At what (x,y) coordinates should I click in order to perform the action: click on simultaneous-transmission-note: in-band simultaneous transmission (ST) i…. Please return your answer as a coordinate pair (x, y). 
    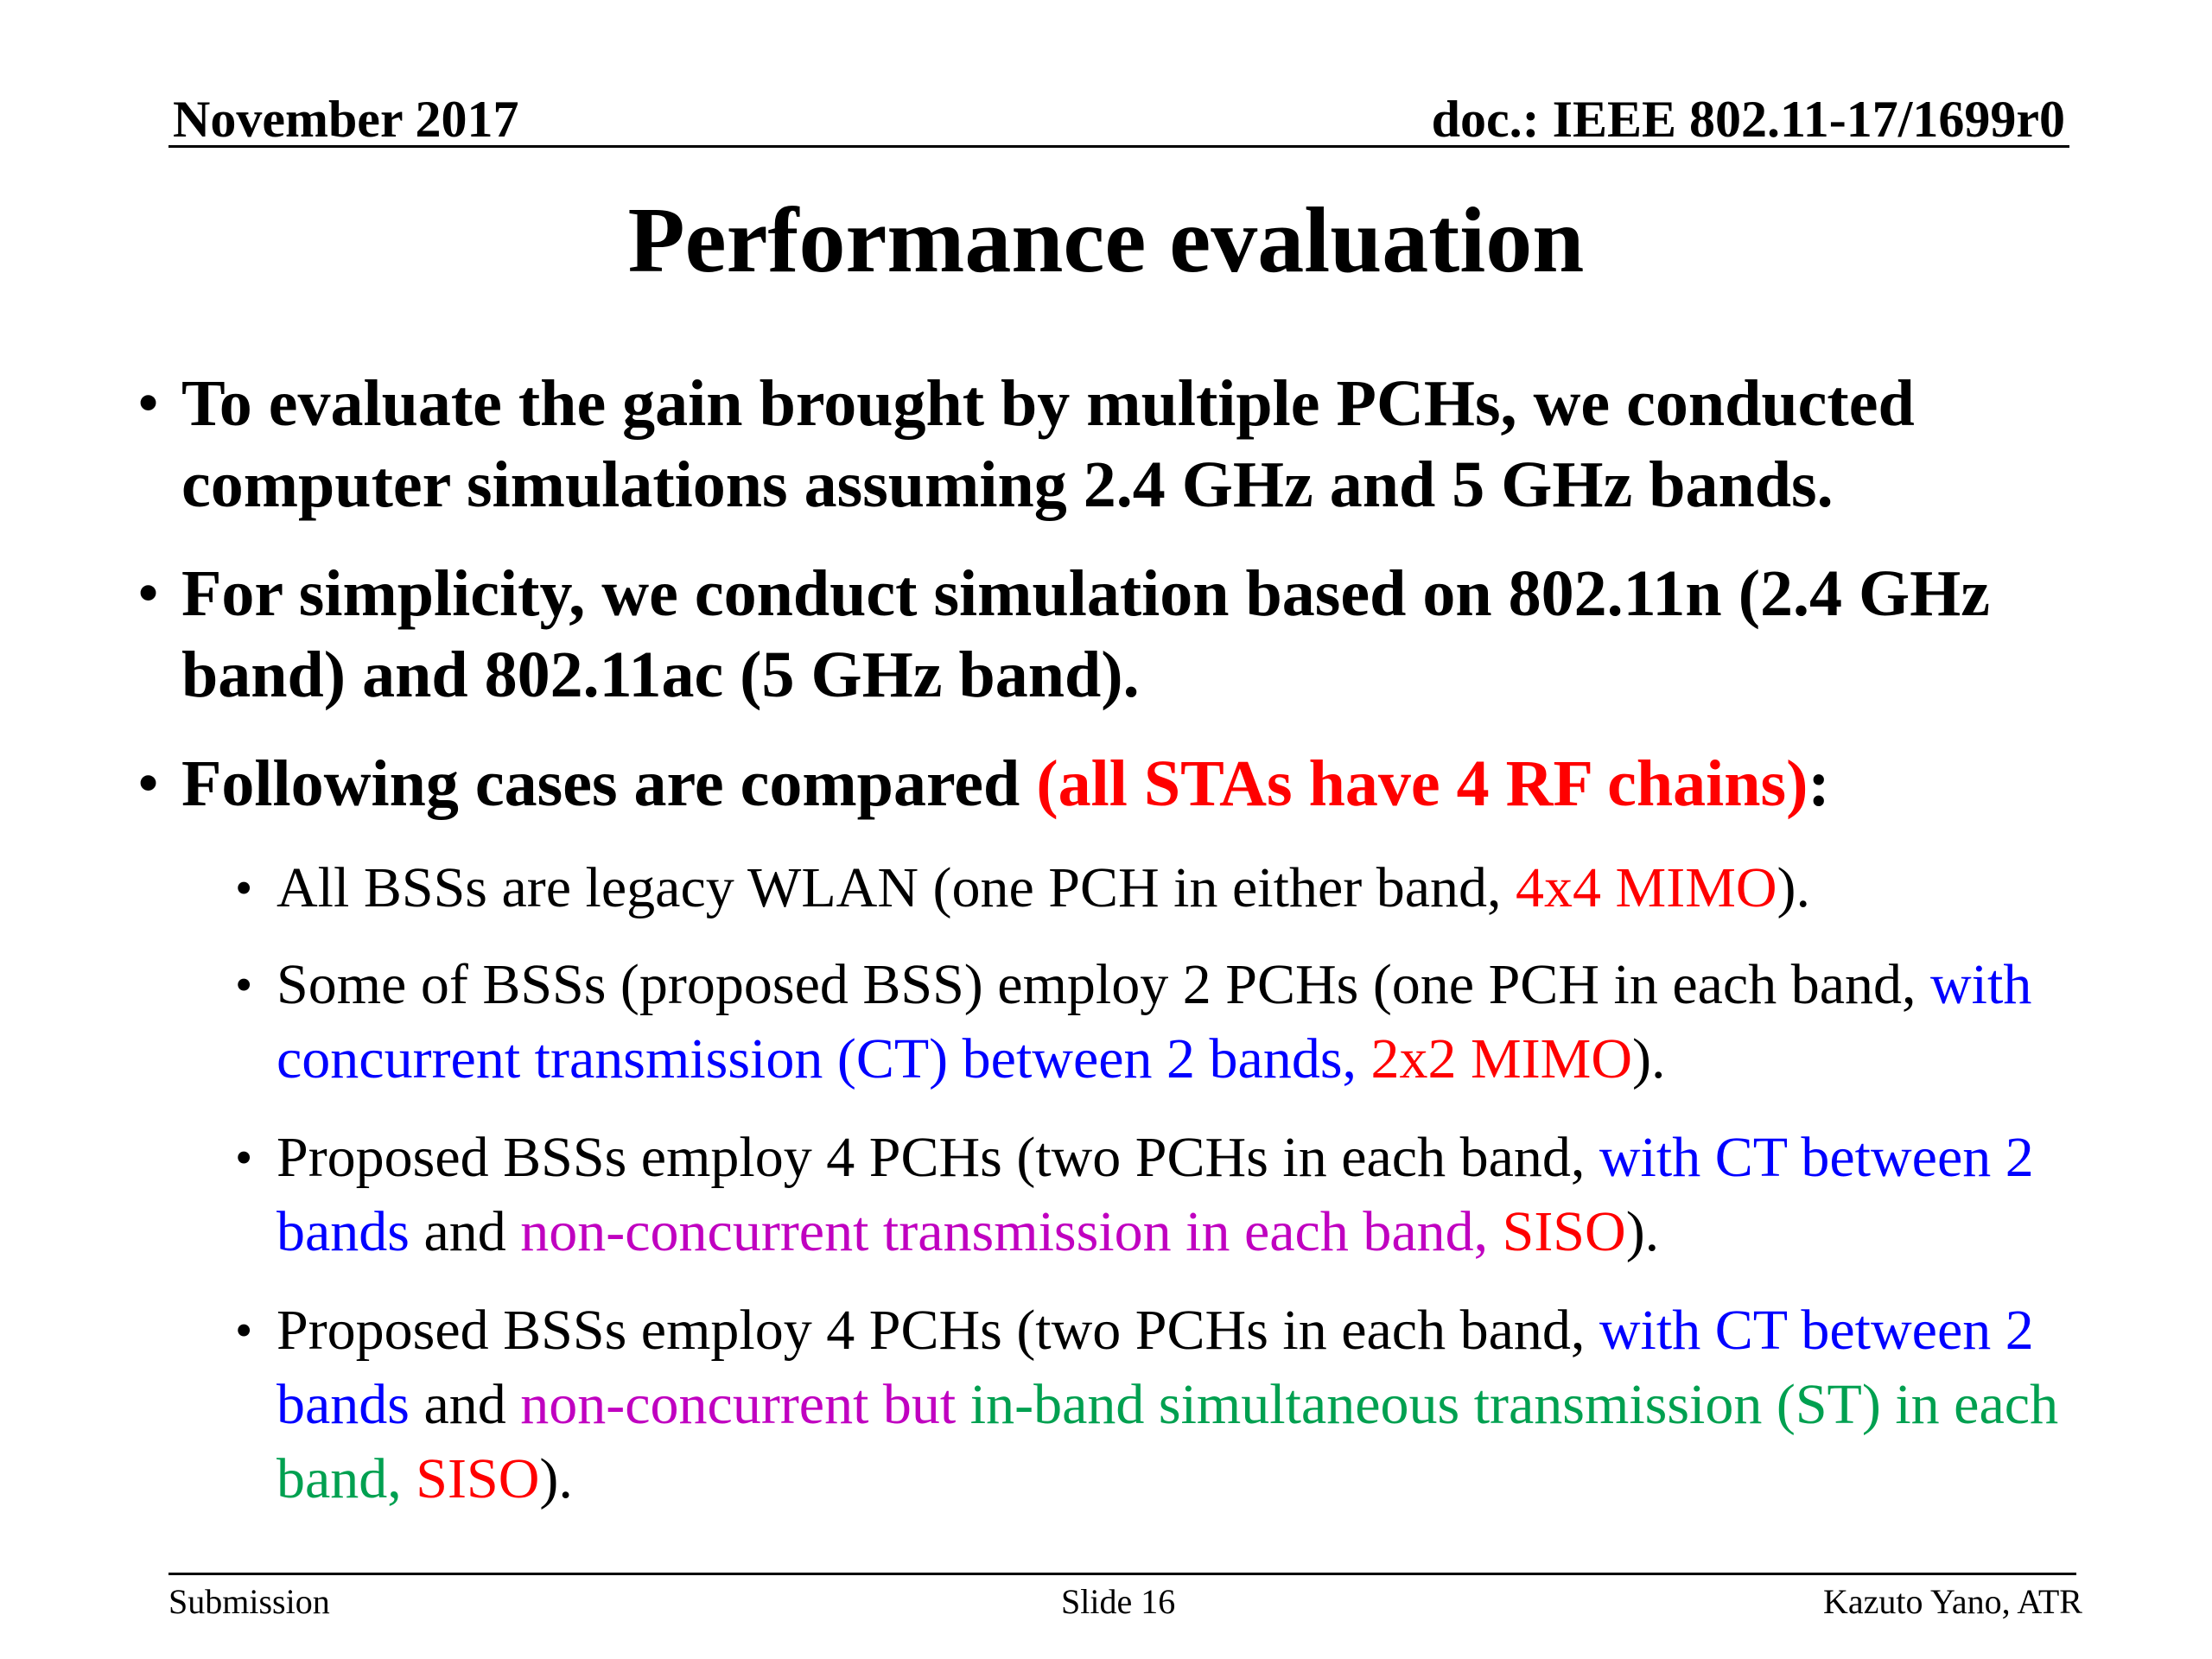
    Looking at the image, I should click on (1167, 1441).